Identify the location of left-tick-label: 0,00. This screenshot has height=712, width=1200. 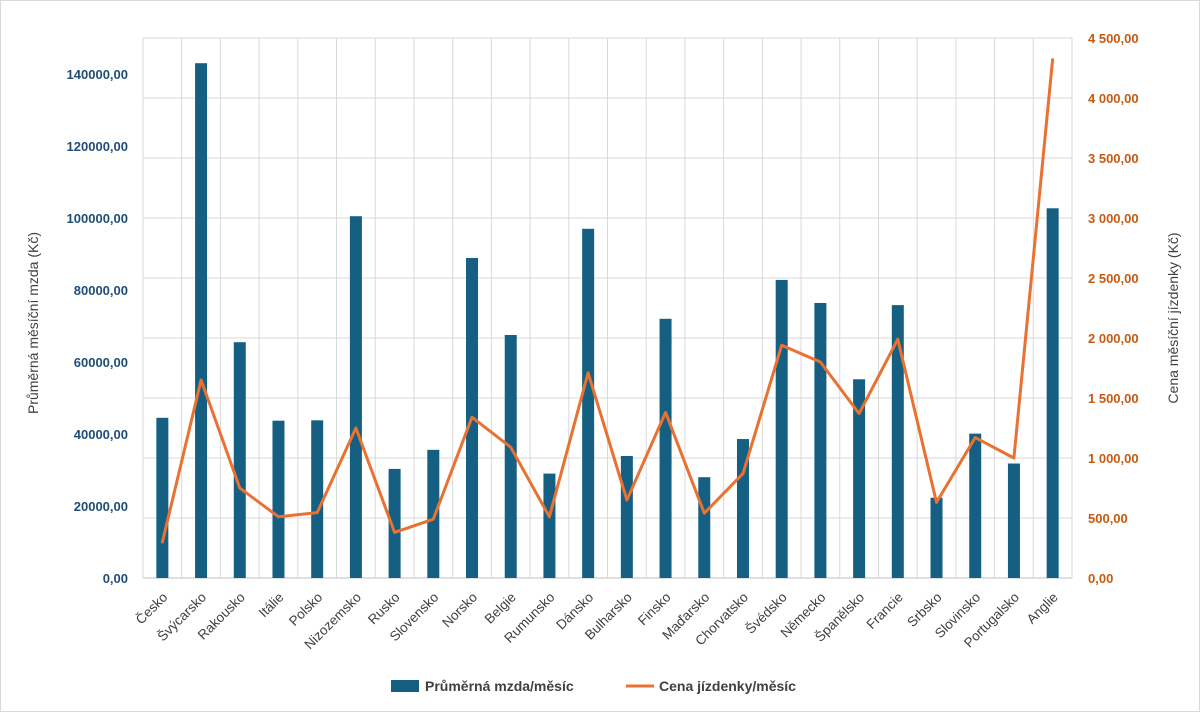
(115, 578).